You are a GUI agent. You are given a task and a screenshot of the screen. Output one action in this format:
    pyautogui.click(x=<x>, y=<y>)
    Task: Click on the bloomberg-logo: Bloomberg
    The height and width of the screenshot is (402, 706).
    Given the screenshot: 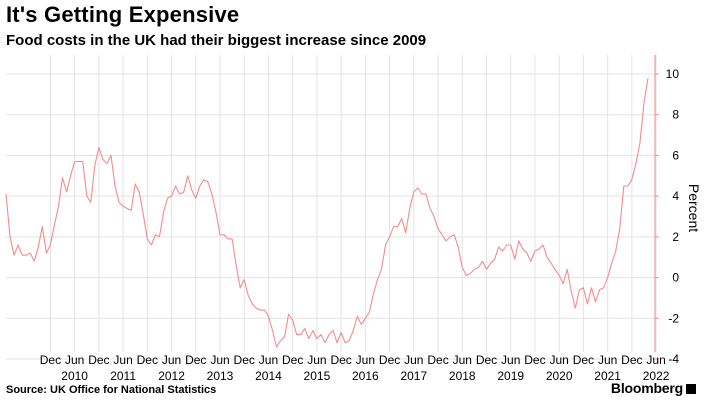 What is the action you would take?
    pyautogui.click(x=653, y=388)
    